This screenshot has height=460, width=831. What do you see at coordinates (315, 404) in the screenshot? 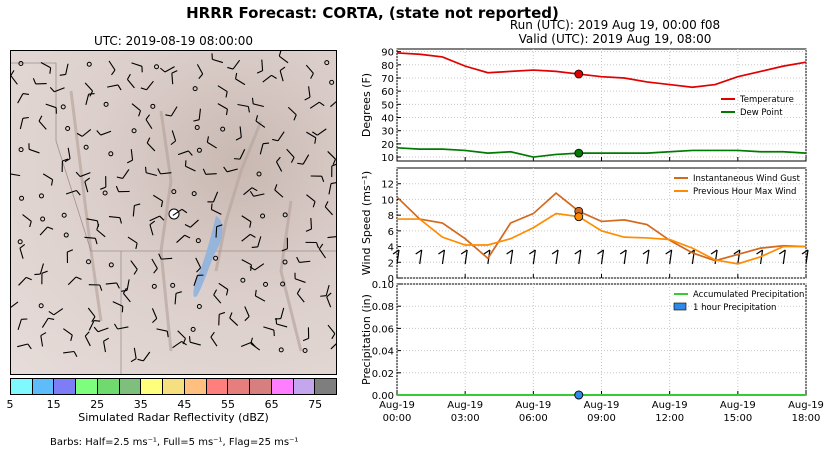
I see `colorbar-tick-label: 75` at bounding box center [315, 404].